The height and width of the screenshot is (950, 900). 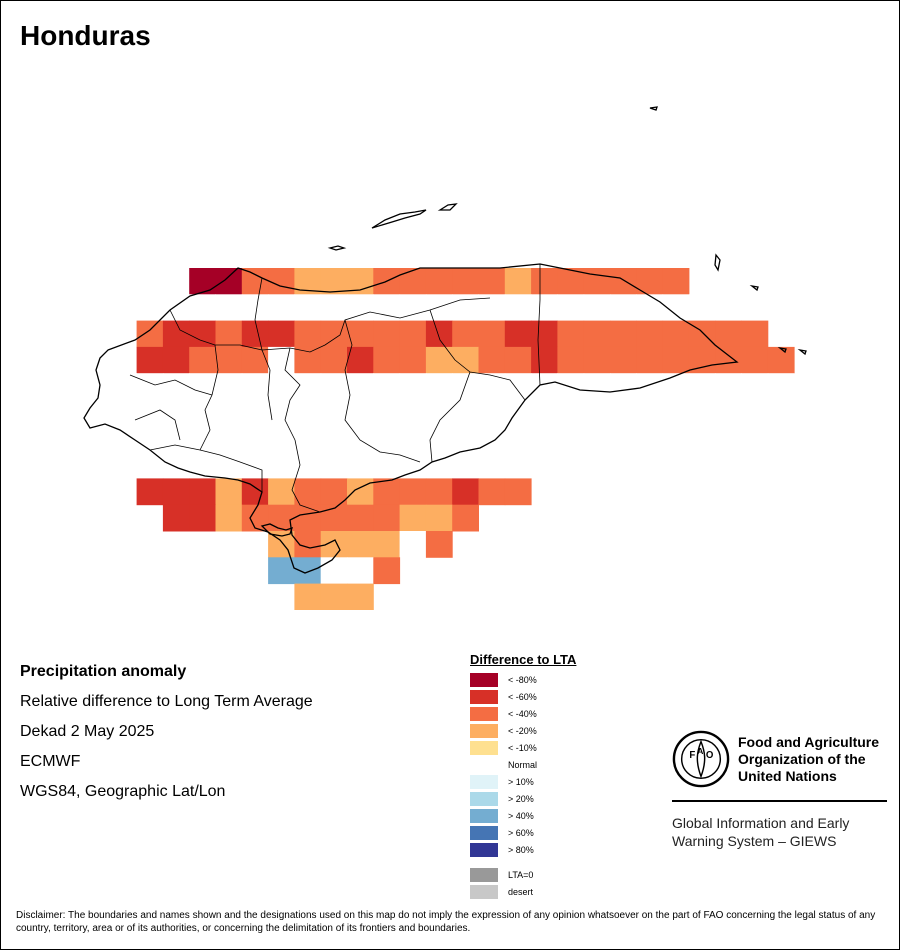 I want to click on fao-divider, so click(x=779, y=801).